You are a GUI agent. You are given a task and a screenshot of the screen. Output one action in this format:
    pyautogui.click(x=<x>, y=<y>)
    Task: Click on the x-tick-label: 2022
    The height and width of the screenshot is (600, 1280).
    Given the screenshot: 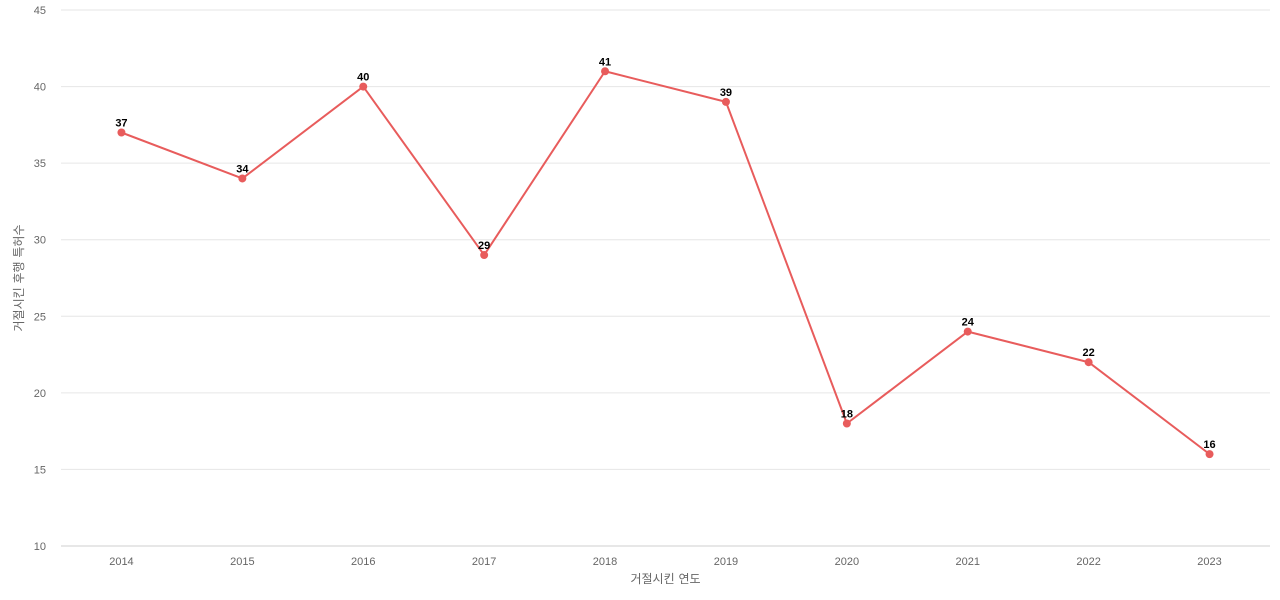 What is the action you would take?
    pyautogui.click(x=1088, y=562)
    